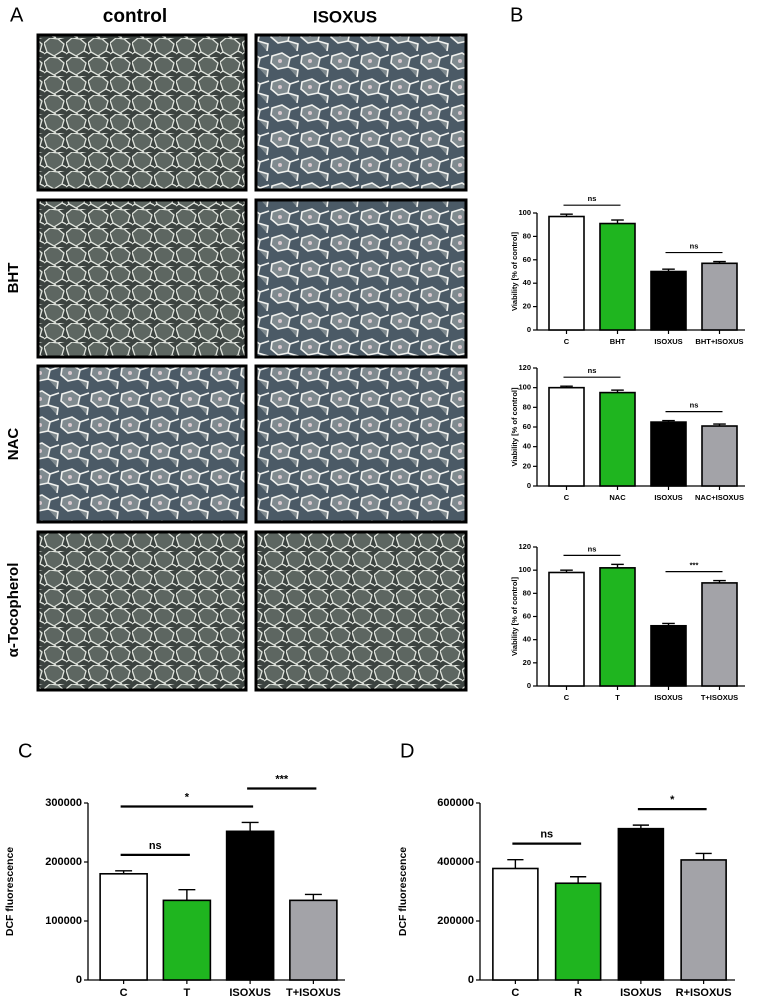  I want to click on panel-label: A, so click(17, 15).